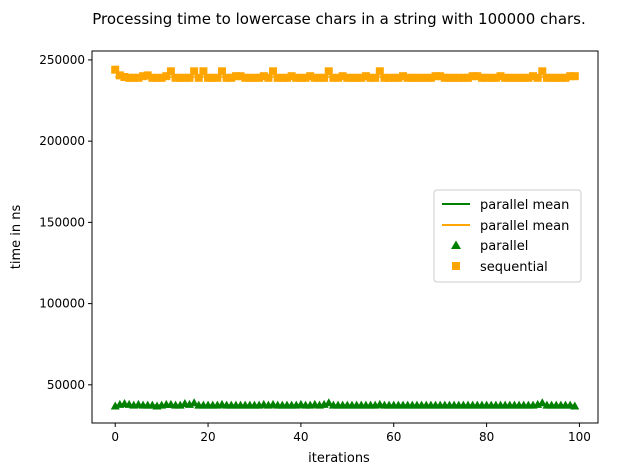 The height and width of the screenshot is (474, 623). Describe the element at coordinates (351, 433) in the screenshot. I see `x-axis-ticks: 0 20 40 60 80 100` at that location.